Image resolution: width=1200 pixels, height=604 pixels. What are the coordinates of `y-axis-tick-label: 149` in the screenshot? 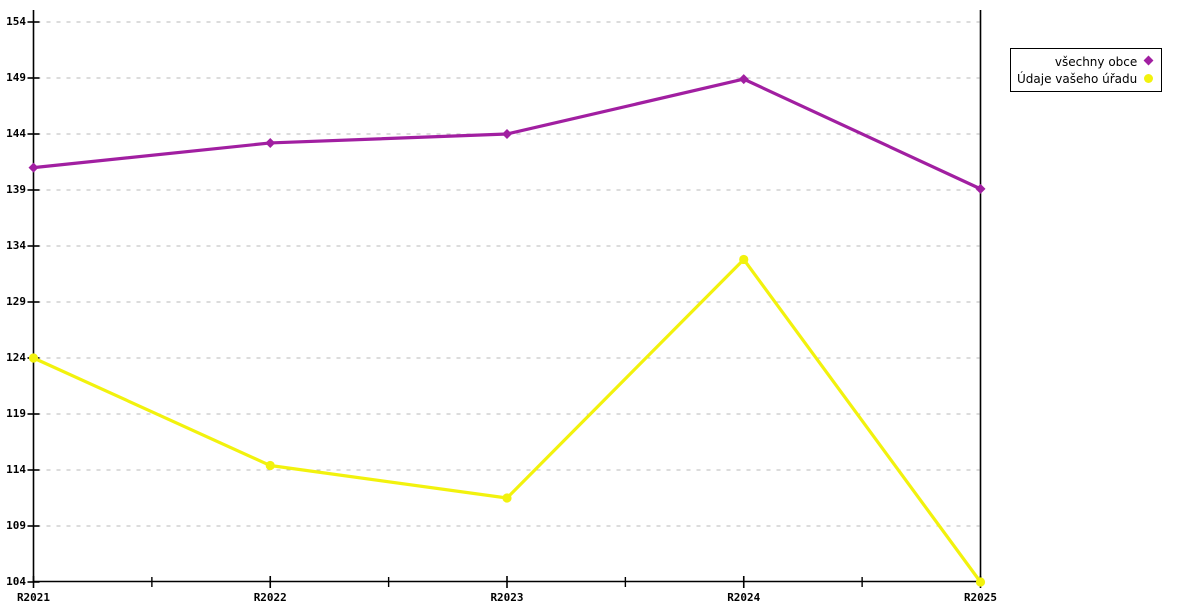 It's located at (16, 77).